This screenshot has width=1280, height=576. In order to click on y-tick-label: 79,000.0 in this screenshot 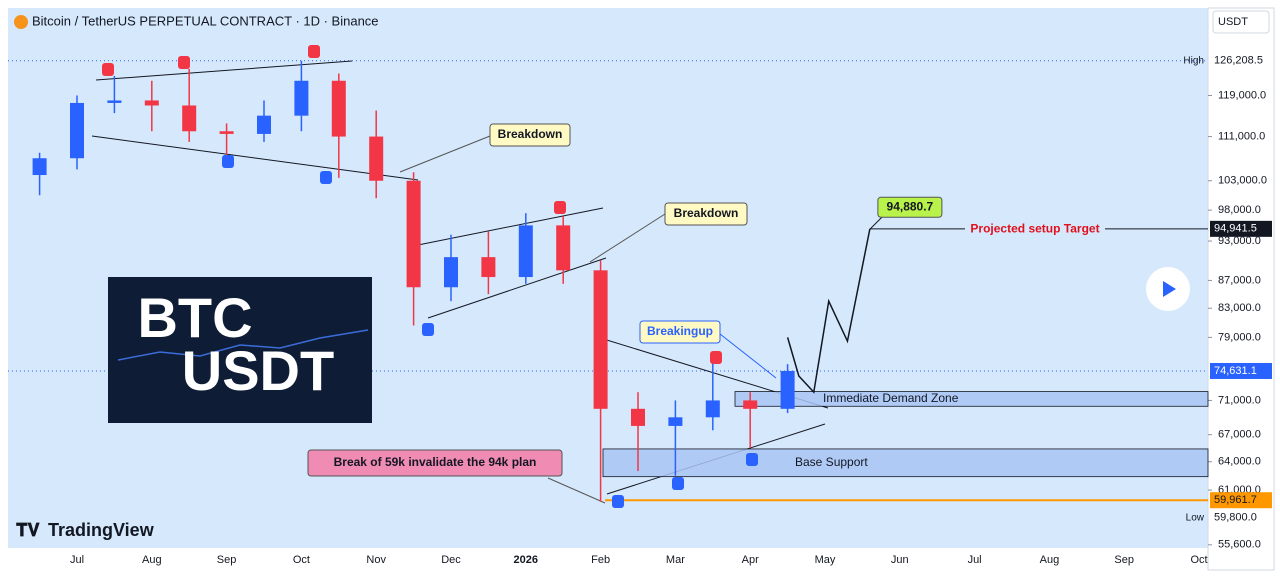, I will do `click(1239, 337)`.